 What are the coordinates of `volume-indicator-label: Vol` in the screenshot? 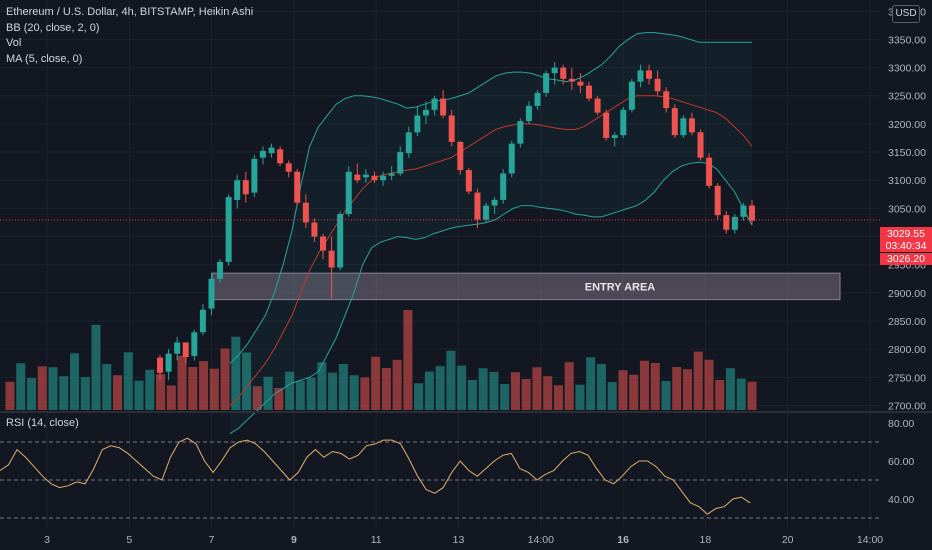 It's located at (14, 43).